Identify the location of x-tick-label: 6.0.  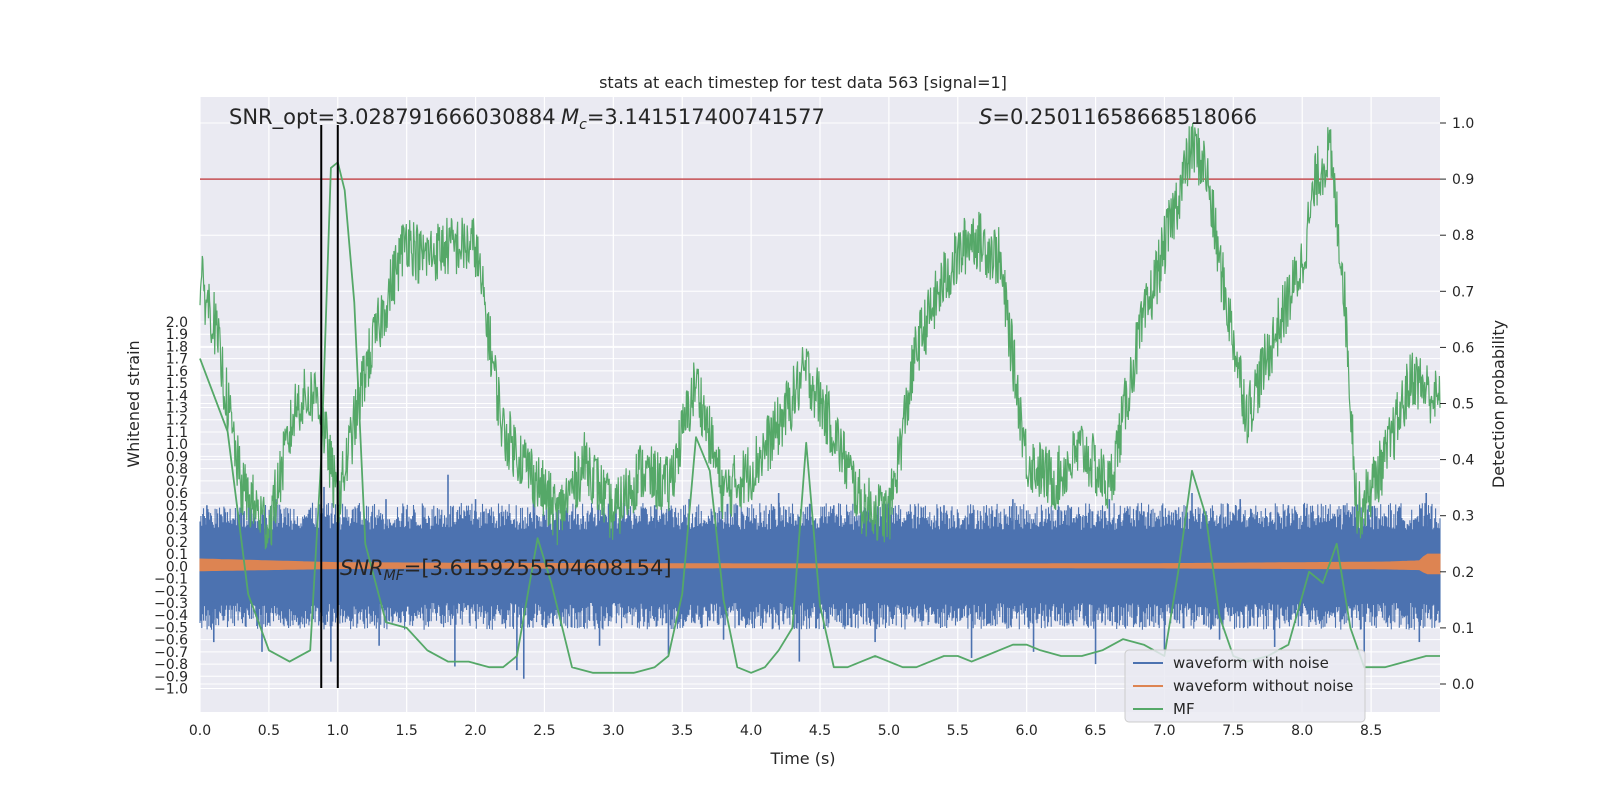
(1027, 731).